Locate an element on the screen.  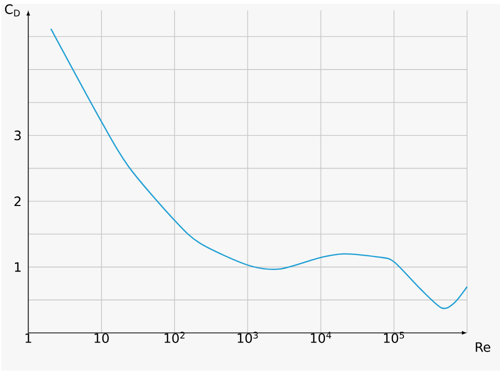
x-tick-label: 1 is located at coordinates (29, 338).